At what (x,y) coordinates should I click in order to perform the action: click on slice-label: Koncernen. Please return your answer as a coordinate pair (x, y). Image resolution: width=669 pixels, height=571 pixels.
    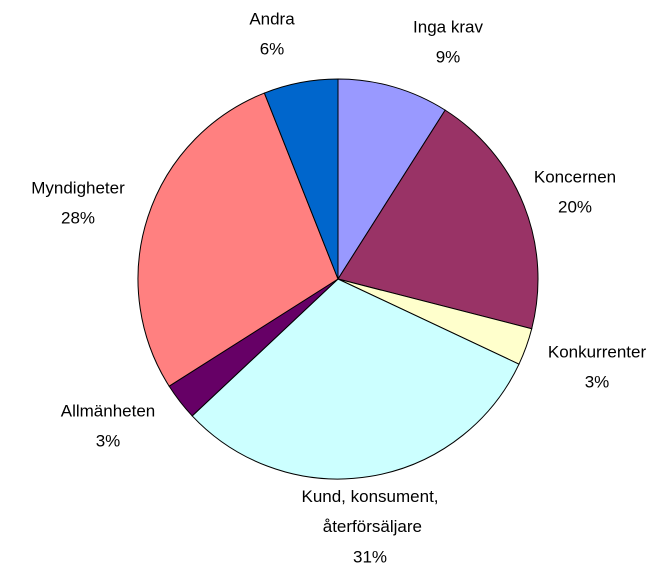
    Looking at the image, I should click on (575, 176).